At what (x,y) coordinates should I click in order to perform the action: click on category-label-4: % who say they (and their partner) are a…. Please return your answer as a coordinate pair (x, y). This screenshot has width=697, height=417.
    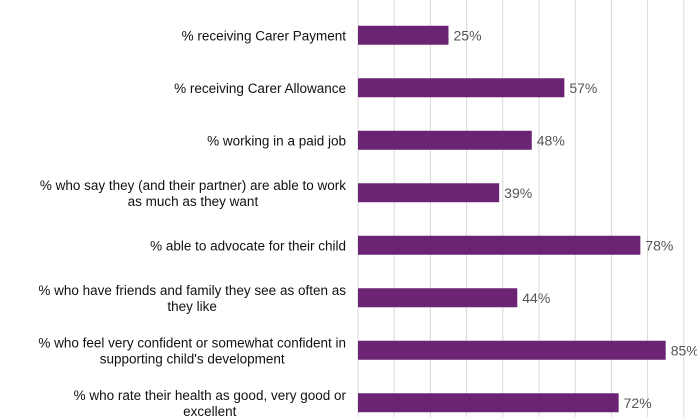
    Looking at the image, I should click on (193, 193).